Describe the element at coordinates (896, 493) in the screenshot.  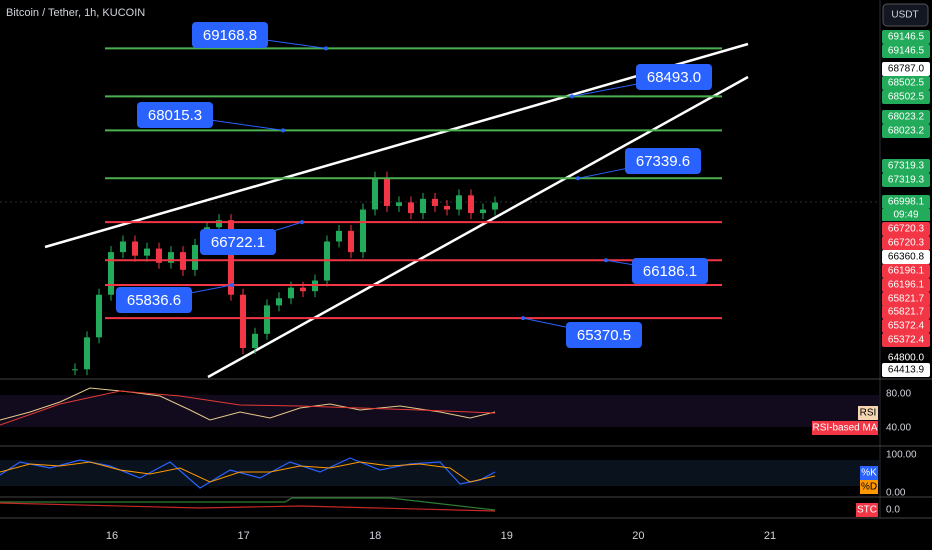
I see `indicator-tick-label: 0.00` at that location.